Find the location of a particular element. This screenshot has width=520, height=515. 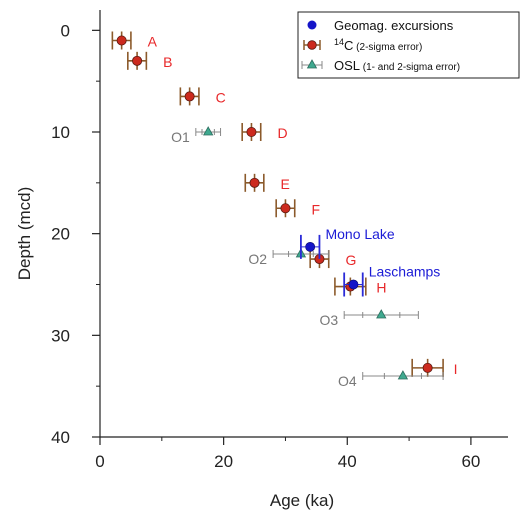

geomag-point-label: Mono Lake is located at coordinates (359, 234).